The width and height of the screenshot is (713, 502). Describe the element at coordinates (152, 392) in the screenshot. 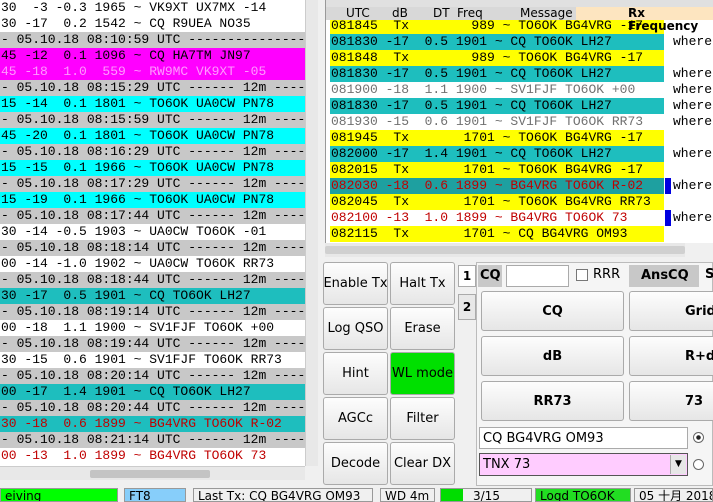

I see `activity-row: 00 -17 1.4 1901 ~ CQ TO6OK LH27` at that location.